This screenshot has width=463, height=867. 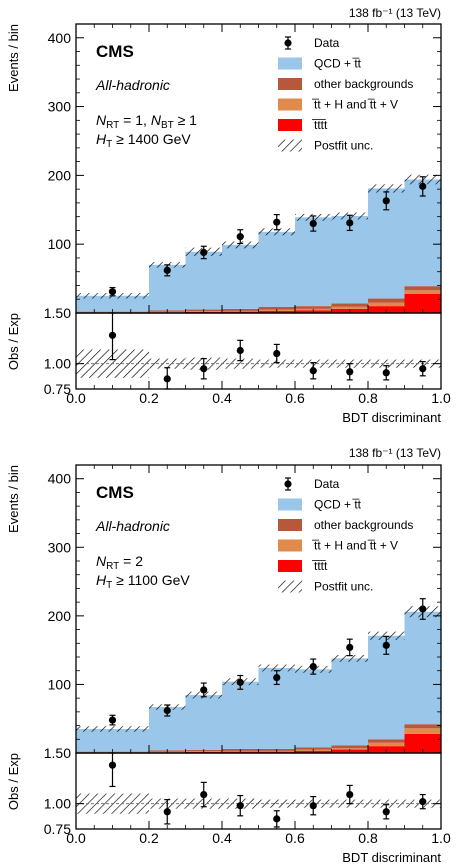 What do you see at coordinates (57, 364) in the screenshot?
I see `ratio-ytick-label-1: 1.00` at bounding box center [57, 364].